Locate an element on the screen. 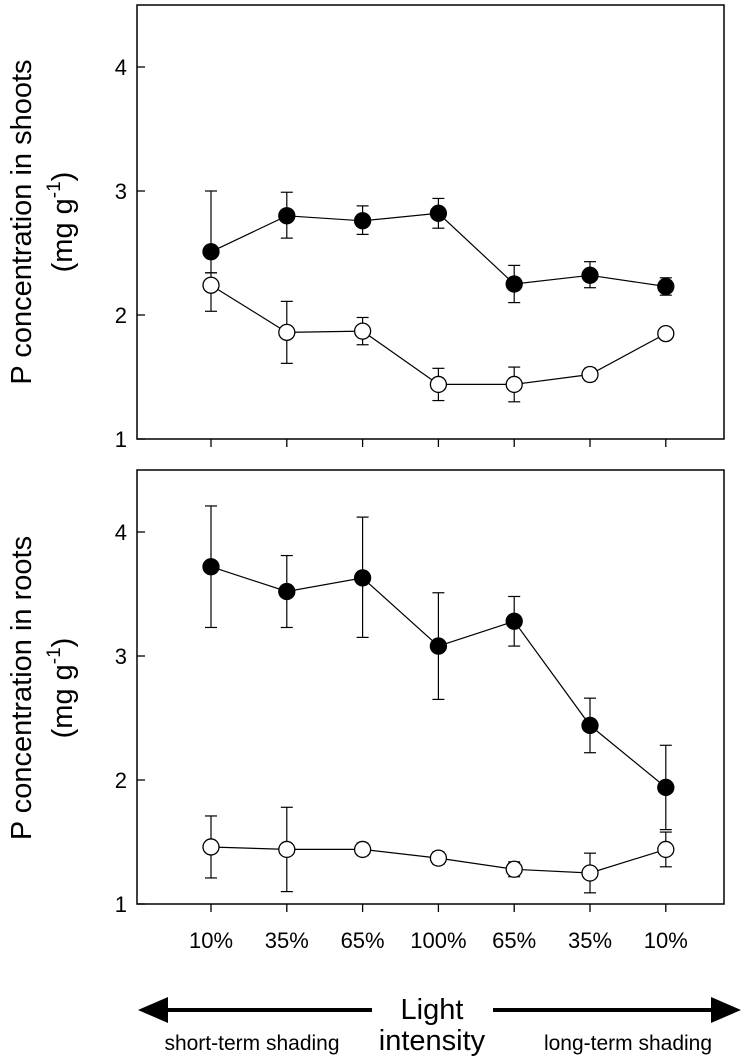  bottom-ytick-label: 1 is located at coordinates (121, 904).